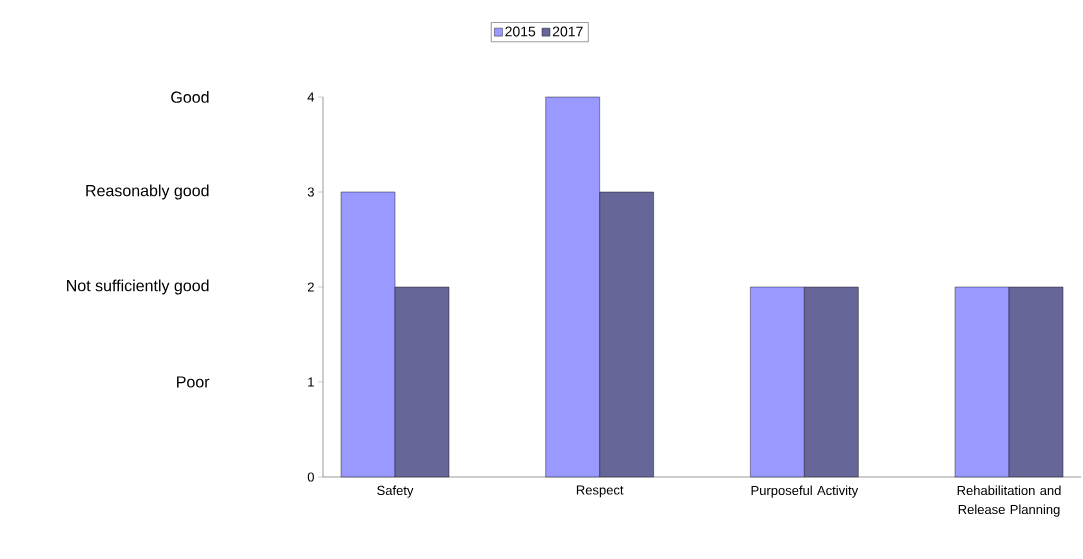 This screenshot has height=559, width=1083. What do you see at coordinates (311, 382) in the screenshot?
I see `y-tick-label: 1` at bounding box center [311, 382].